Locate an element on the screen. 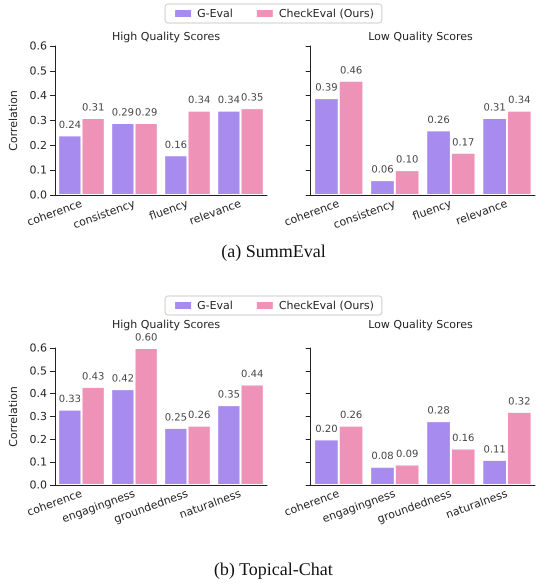 This screenshot has width=547, height=584. data-label: 0.46 is located at coordinates (351, 70).